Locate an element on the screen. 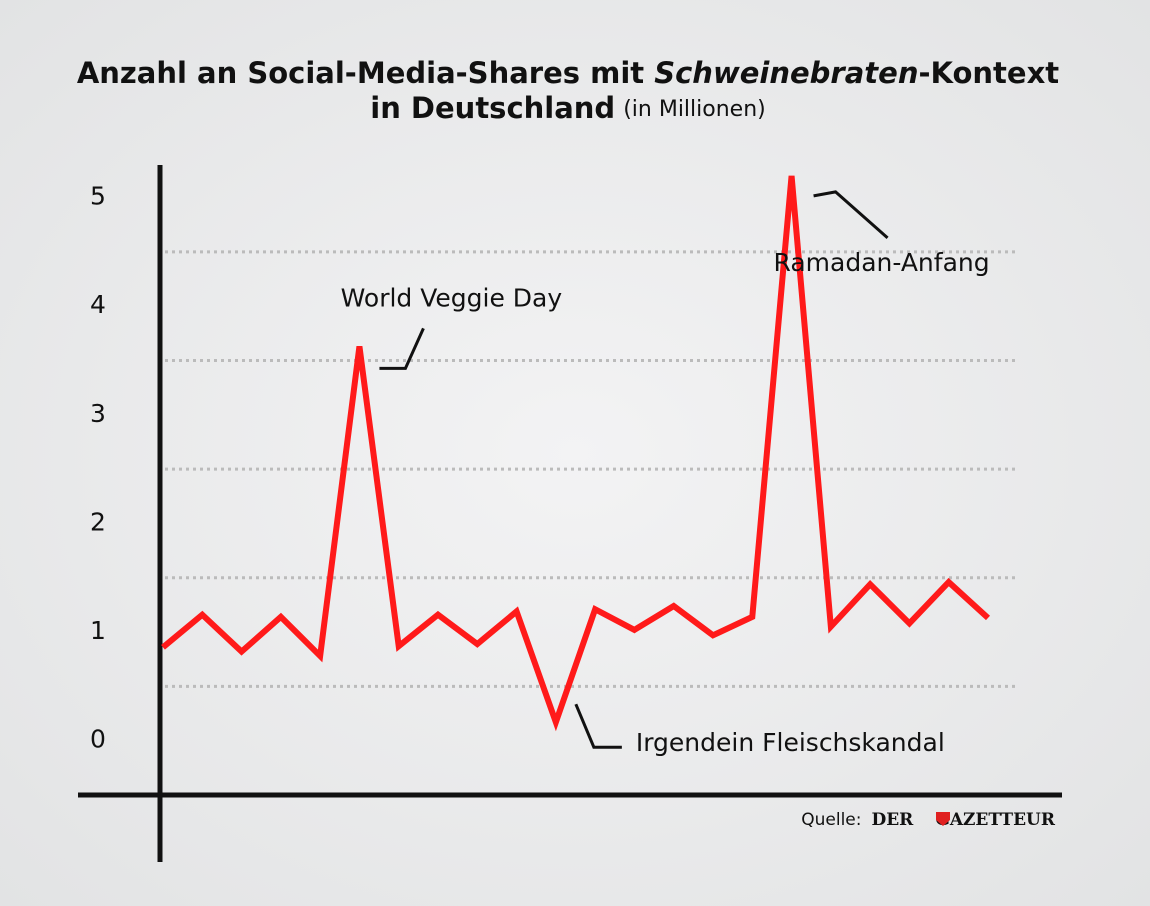 The width and height of the screenshot is (1150, 906). title-line: in Deutschland is located at coordinates (492, 108).